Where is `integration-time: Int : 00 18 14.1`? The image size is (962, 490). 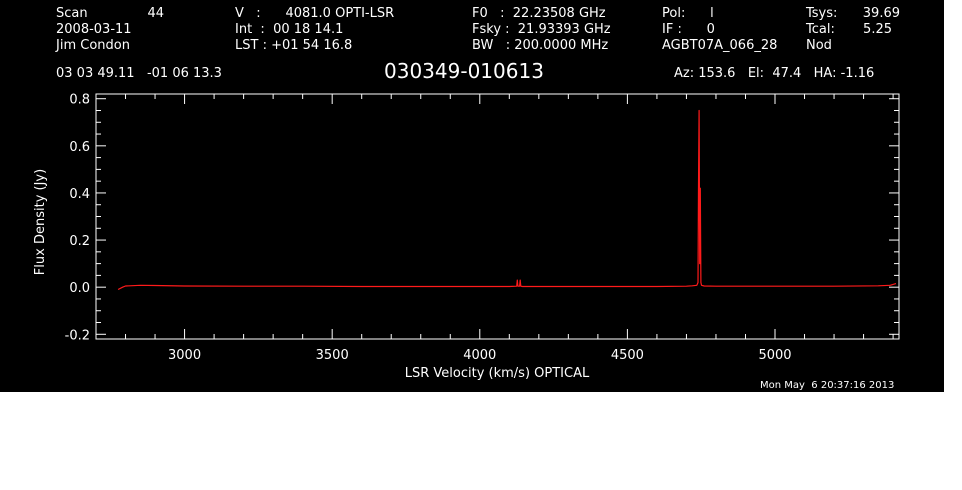 integration-time: Int : 00 18 14.1 is located at coordinates (289, 29).